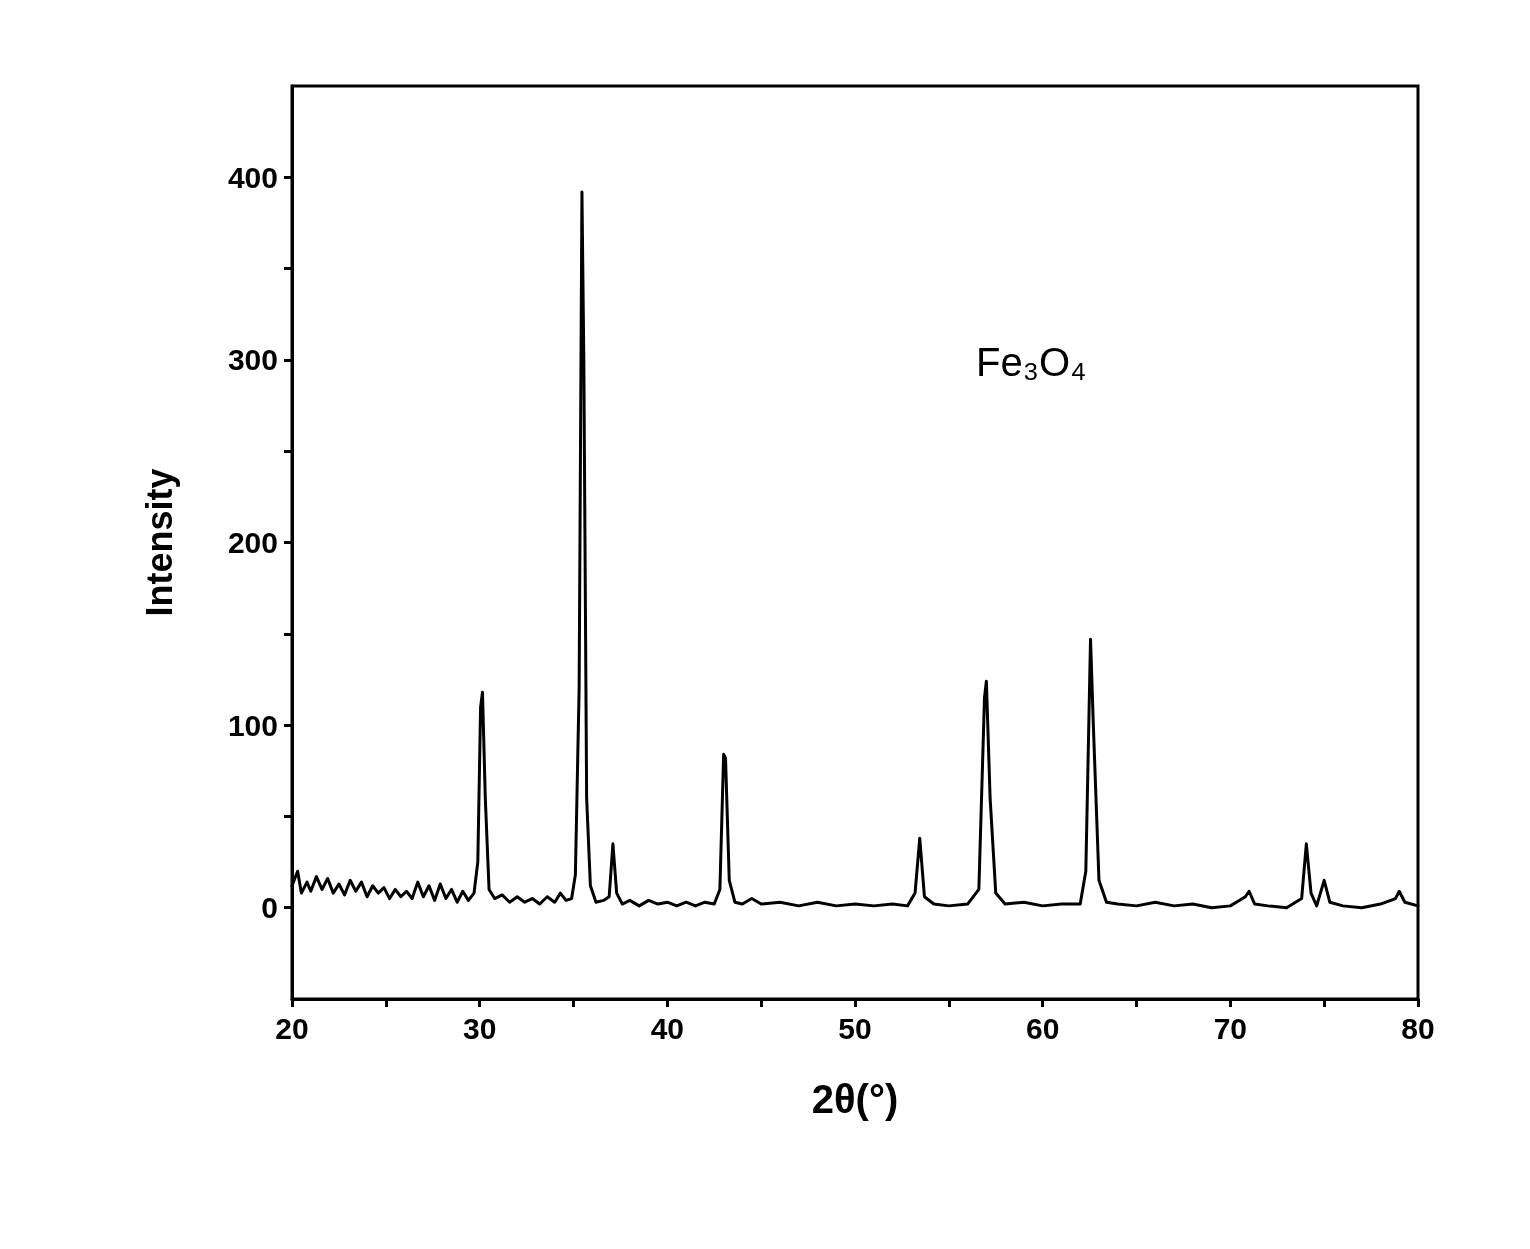 This screenshot has height=1249, width=1530. What do you see at coordinates (479, 1028) in the screenshot?
I see `x-tick-label: 30` at bounding box center [479, 1028].